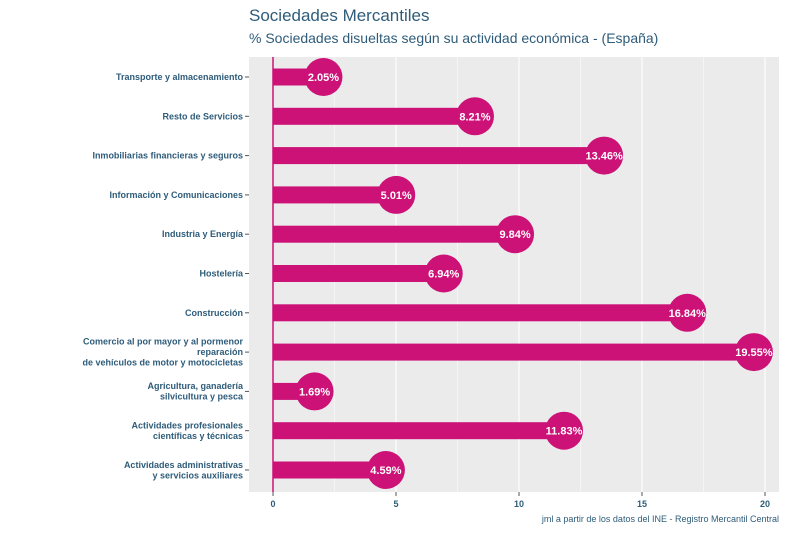 This screenshot has width=787, height=533. Describe the element at coordinates (214, 313) in the screenshot. I see `category-label: Construcción` at that location.